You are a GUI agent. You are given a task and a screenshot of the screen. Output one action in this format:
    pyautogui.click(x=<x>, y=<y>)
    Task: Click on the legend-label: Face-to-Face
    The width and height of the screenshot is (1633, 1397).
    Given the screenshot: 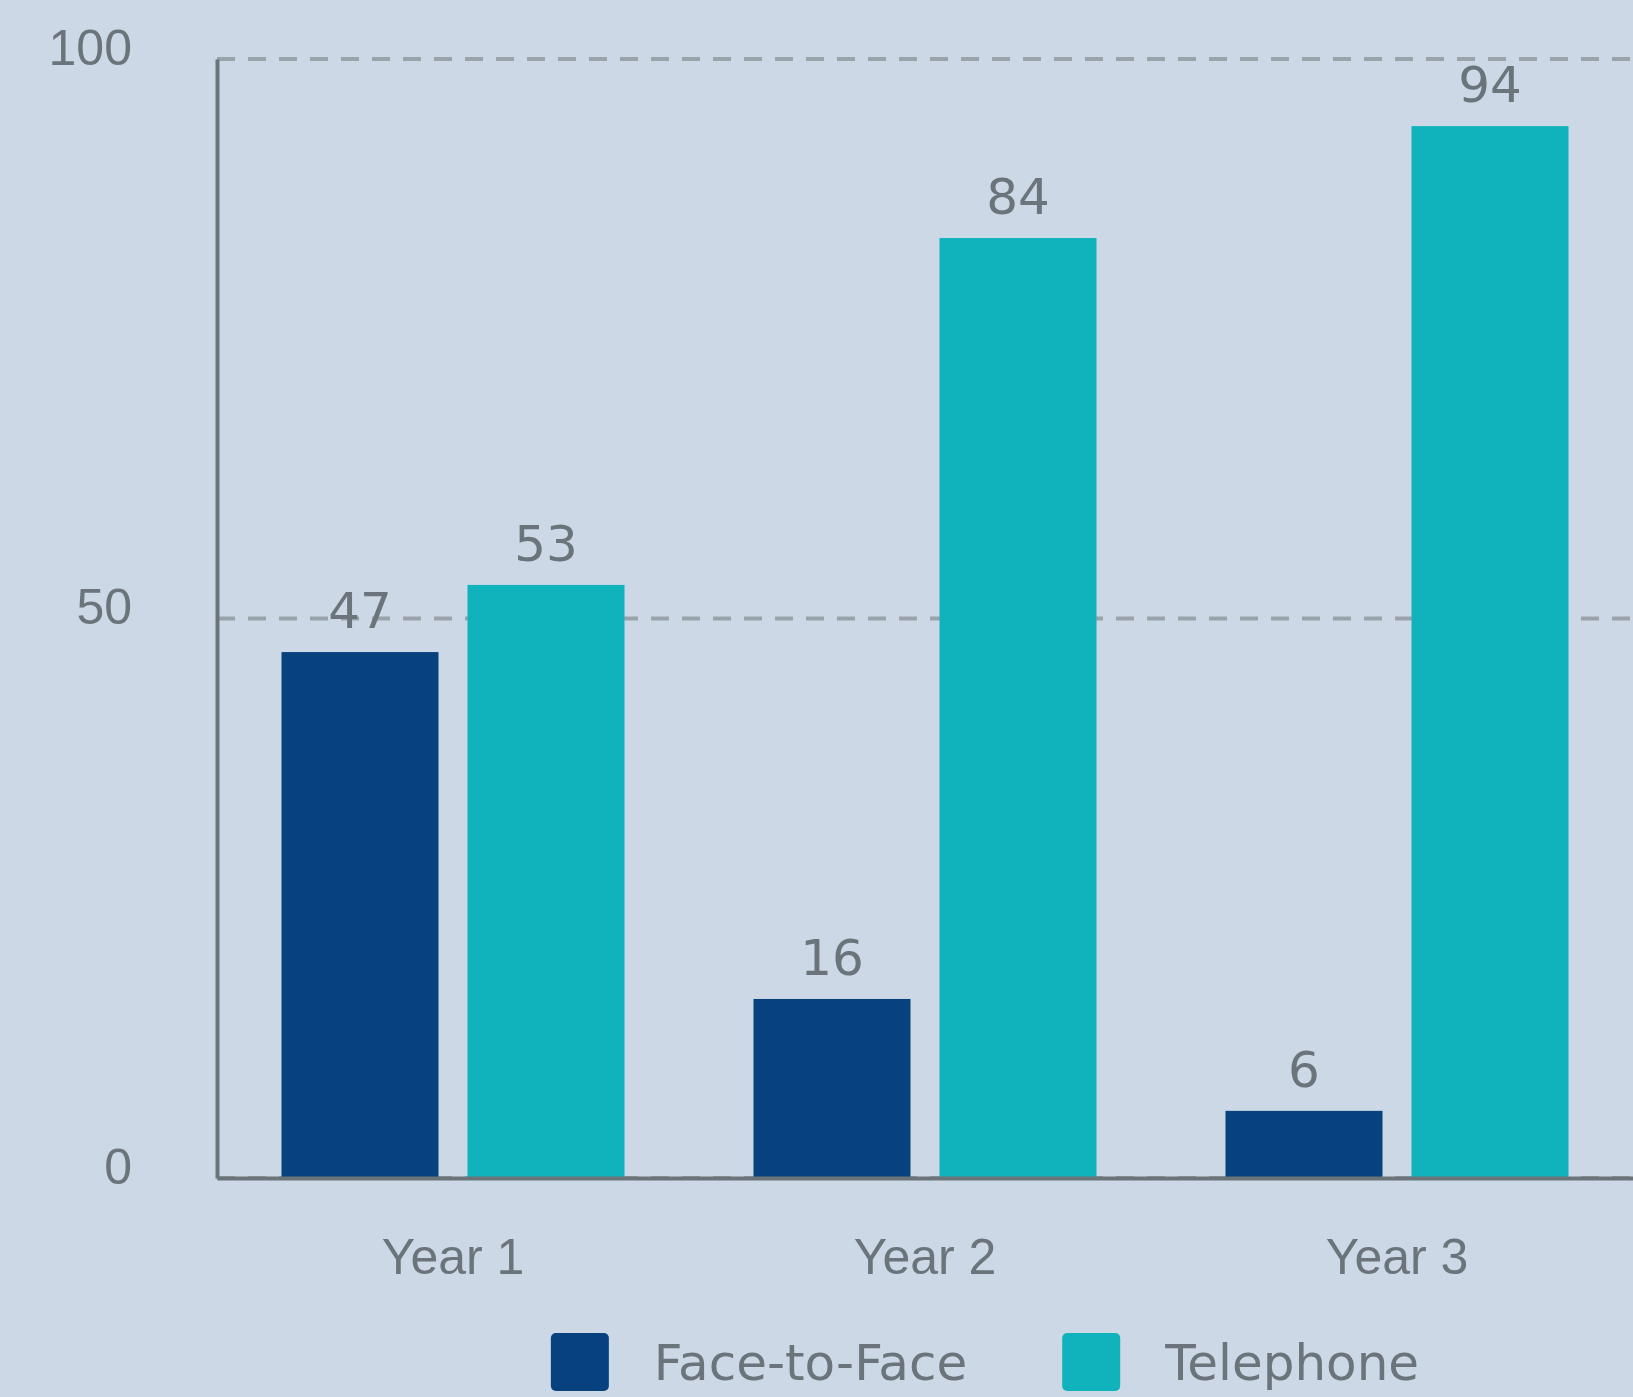 What is the action you would take?
    pyautogui.click(x=810, y=1363)
    